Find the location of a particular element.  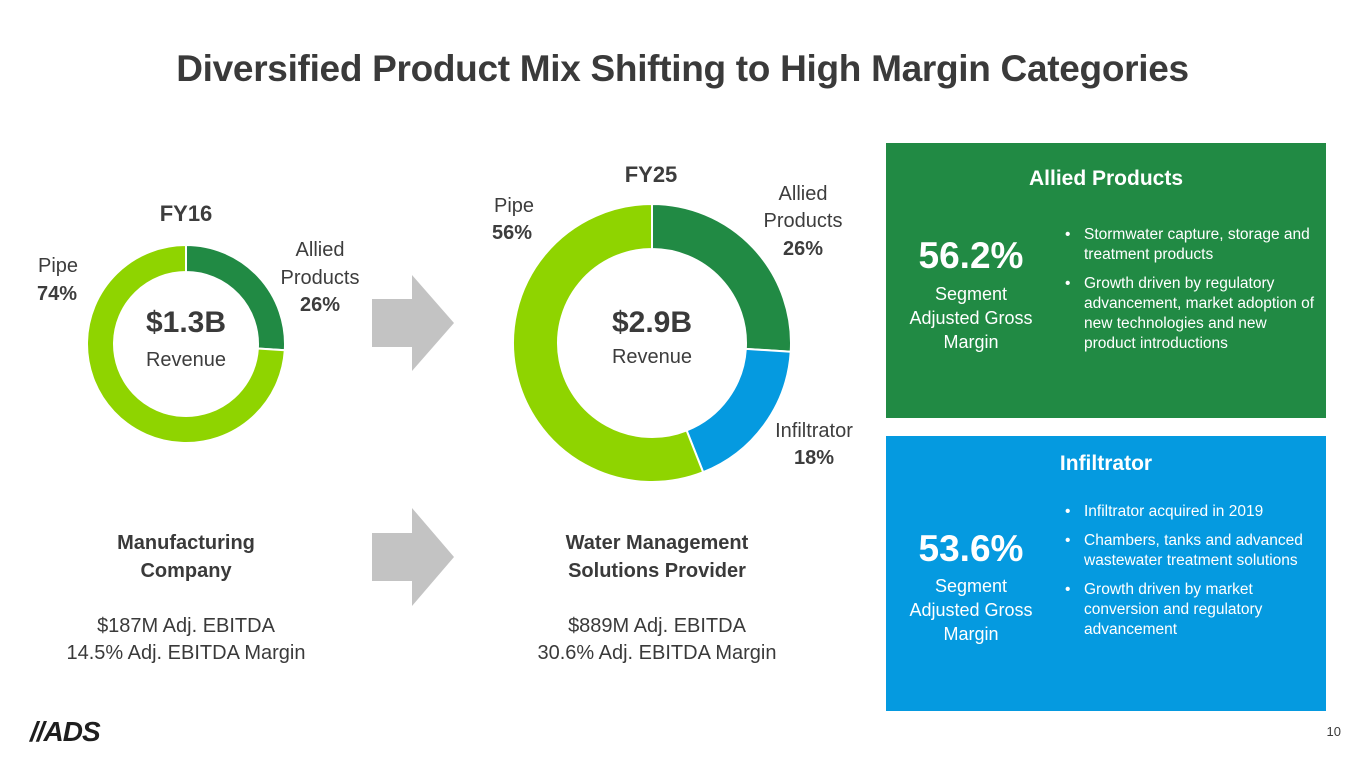

infiltrator-margin-pct: 53.6% is located at coordinates (971, 548).